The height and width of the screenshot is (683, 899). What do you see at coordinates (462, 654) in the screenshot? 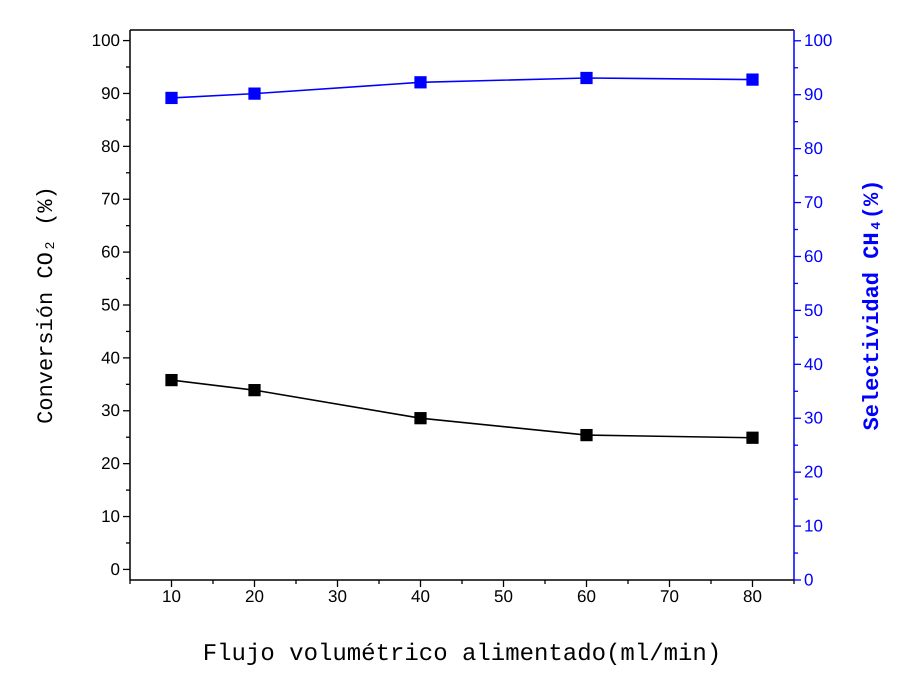
I see `x-axis-title: Flujo volumétrico alimentado(ml/min)` at bounding box center [462, 654].